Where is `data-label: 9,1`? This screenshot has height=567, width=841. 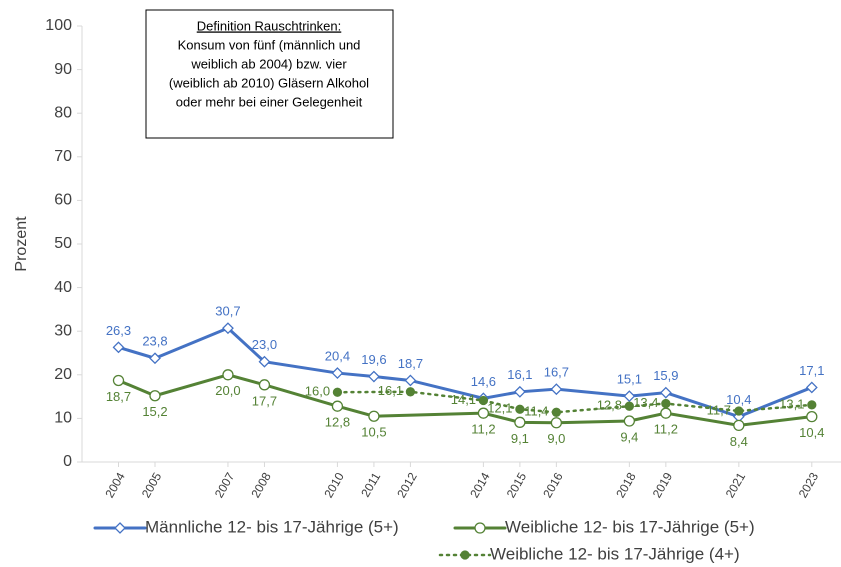
data-label: 9,1 is located at coordinates (520, 438).